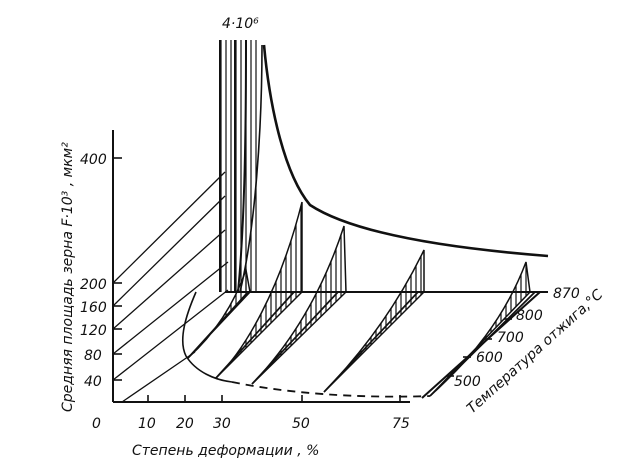 This screenshot has height=467, width=625. What do you see at coordinates (251, 427) in the screenshot?
I see `x-axis: 0 10 20 30 50 75 Степень деформации , %` at bounding box center [251, 427].